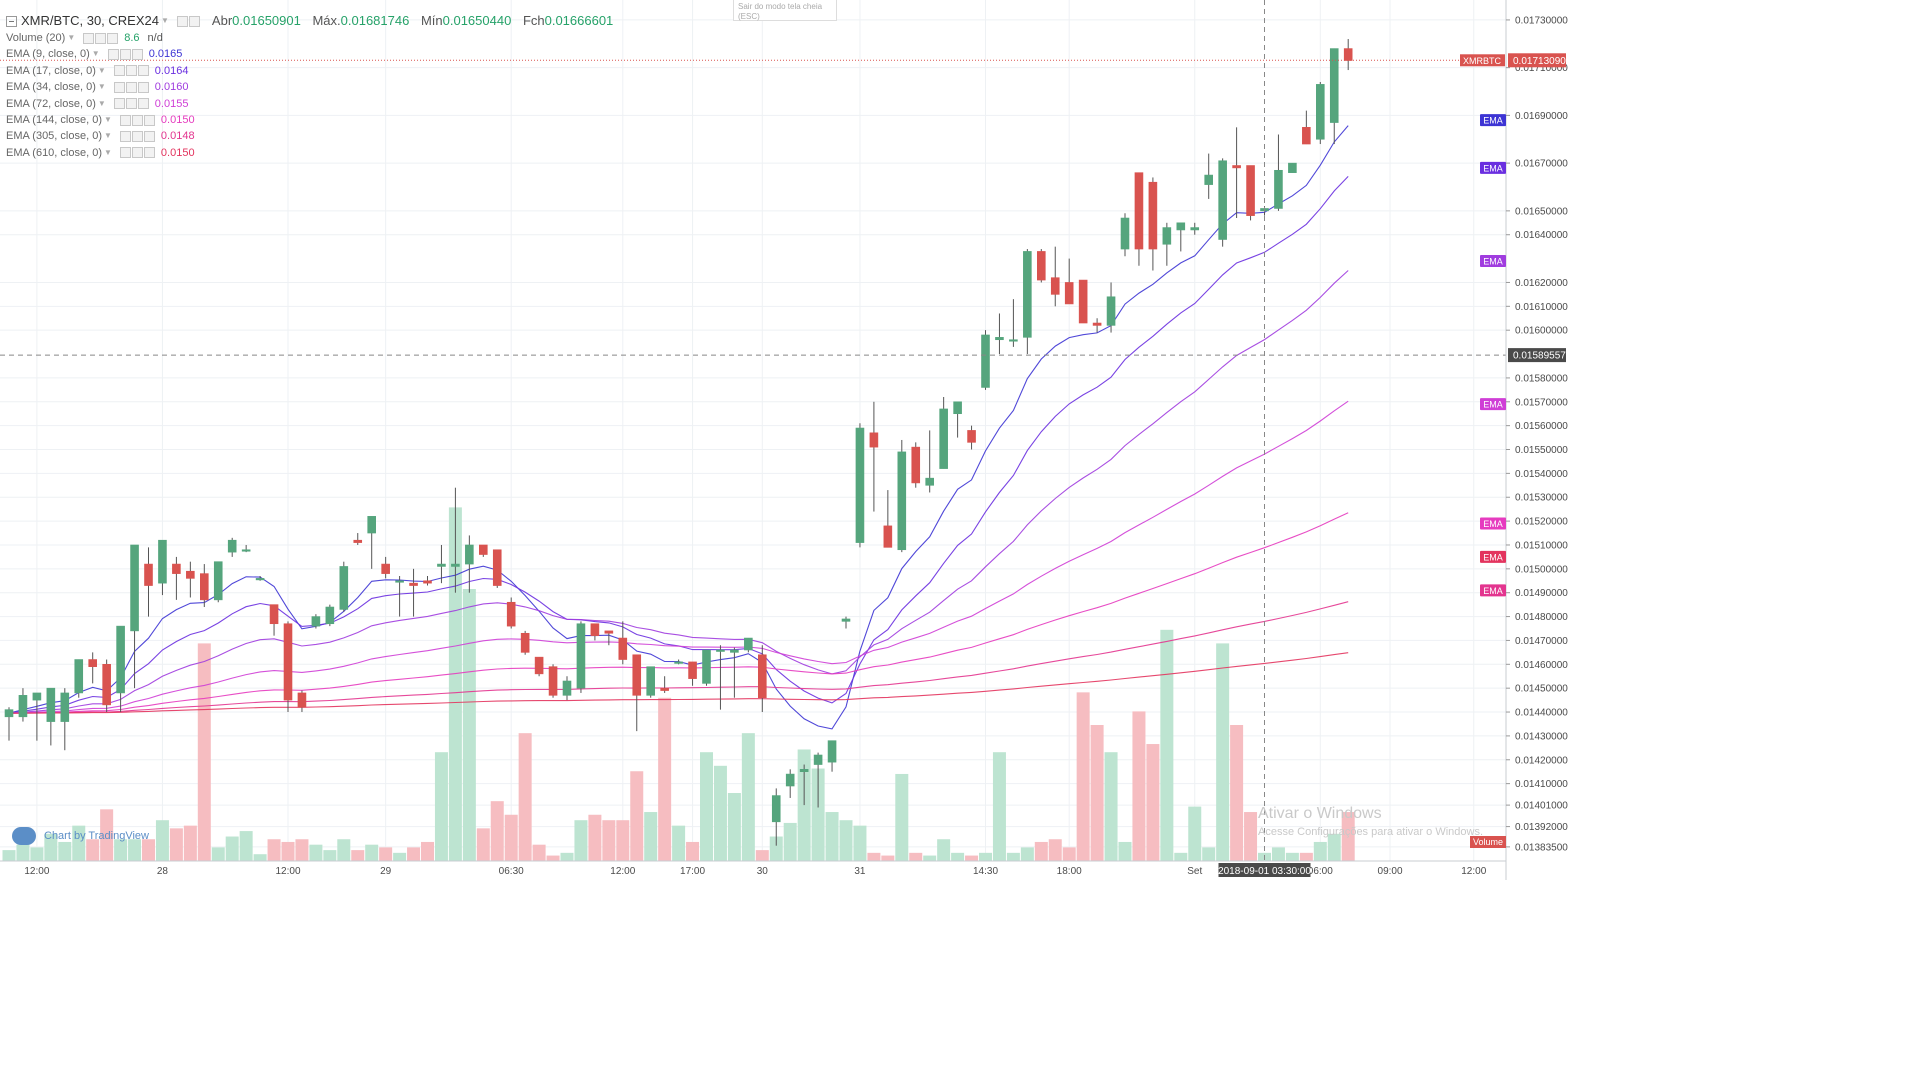 The height and width of the screenshot is (1075, 1915). What do you see at coordinates (309, 153) in the screenshot?
I see `ema-legend-row: EMA (610, close, 0) ▼ 0.0150` at bounding box center [309, 153].